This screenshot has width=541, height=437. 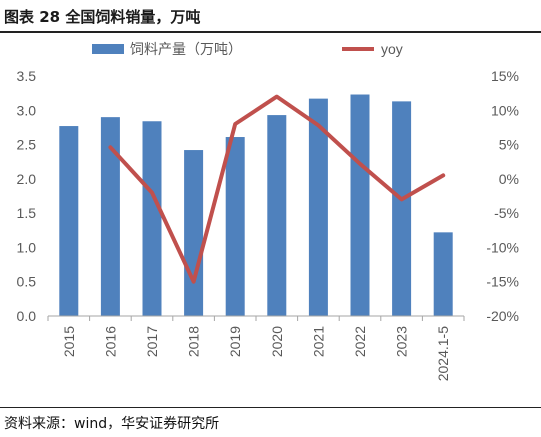 I want to click on x-tick-label: 2018, so click(x=194, y=341).